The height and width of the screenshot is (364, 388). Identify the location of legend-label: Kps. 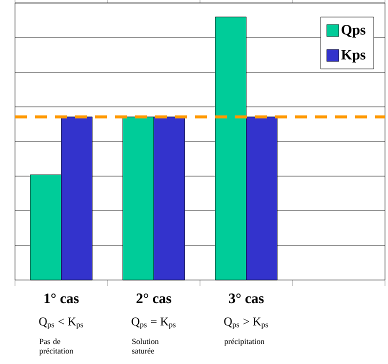
(353, 56).